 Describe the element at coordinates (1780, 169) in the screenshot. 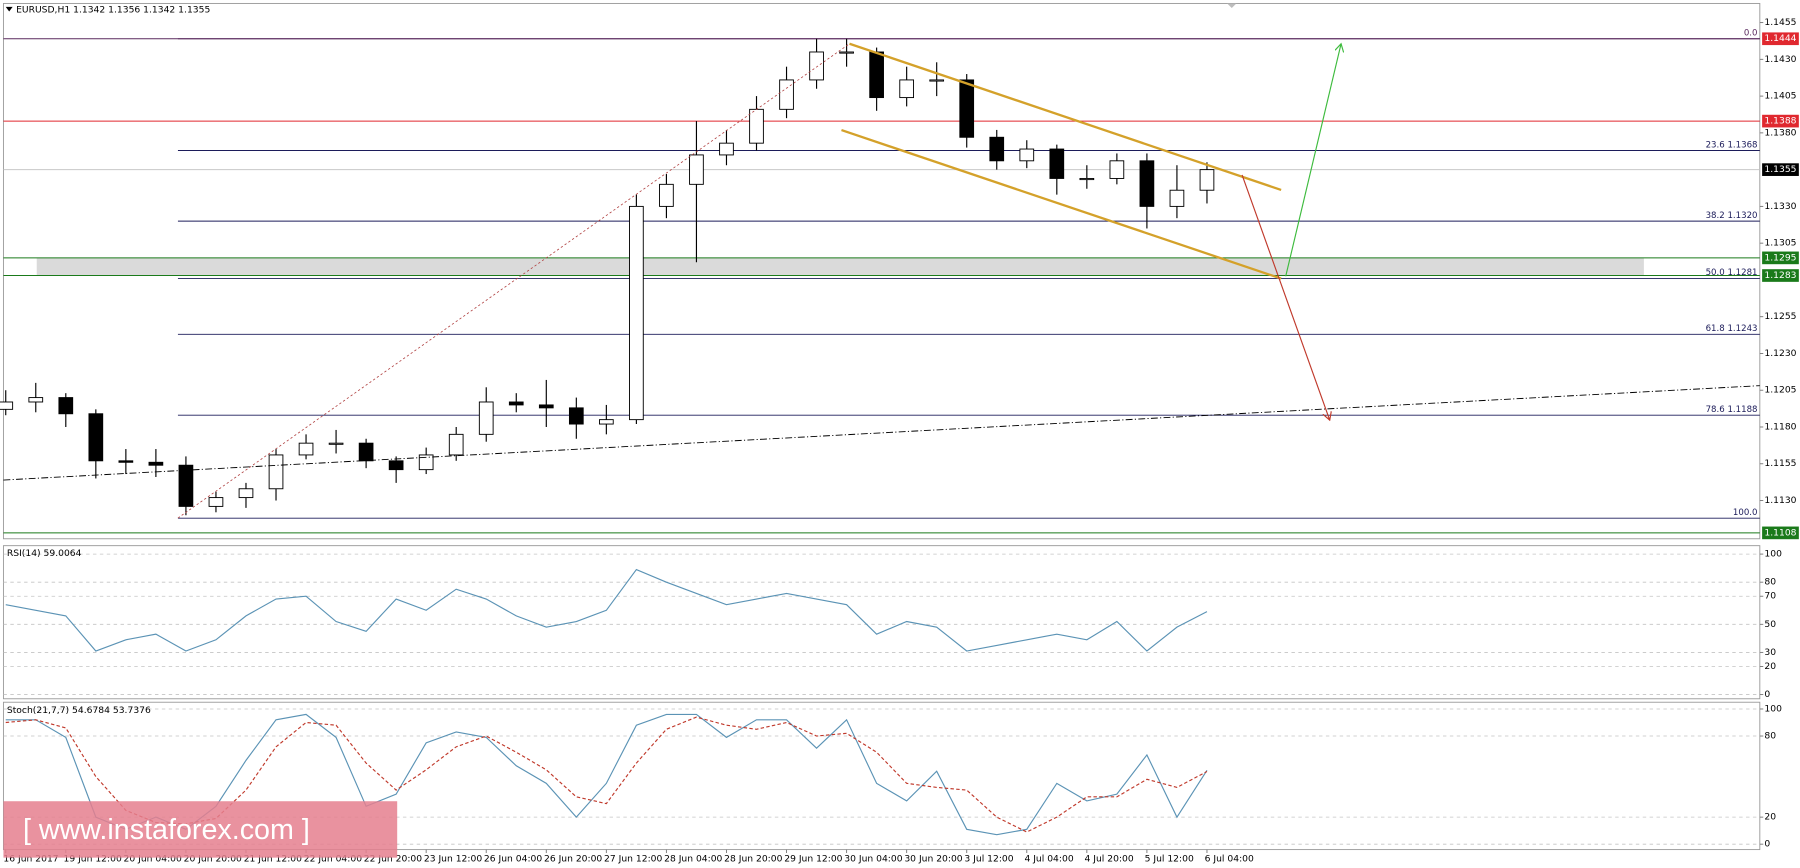

I see `price-box-label: 1.1355` at that location.